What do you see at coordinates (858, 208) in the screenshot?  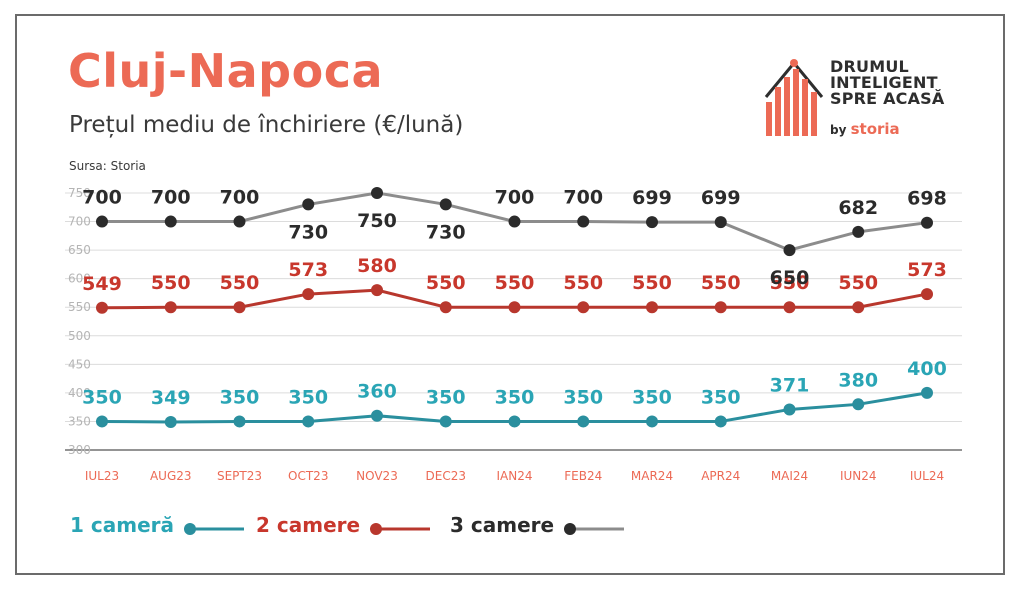 I see `data-label: 682` at bounding box center [858, 208].